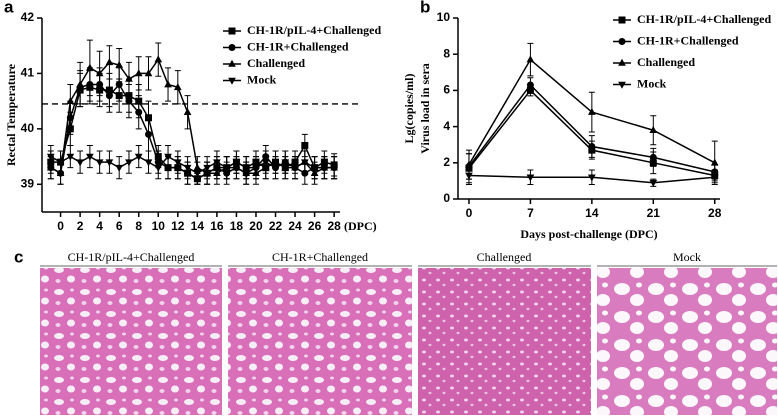 This screenshot has width=778, height=417. I want to click on x-axis-label: (DPC), so click(360, 226).